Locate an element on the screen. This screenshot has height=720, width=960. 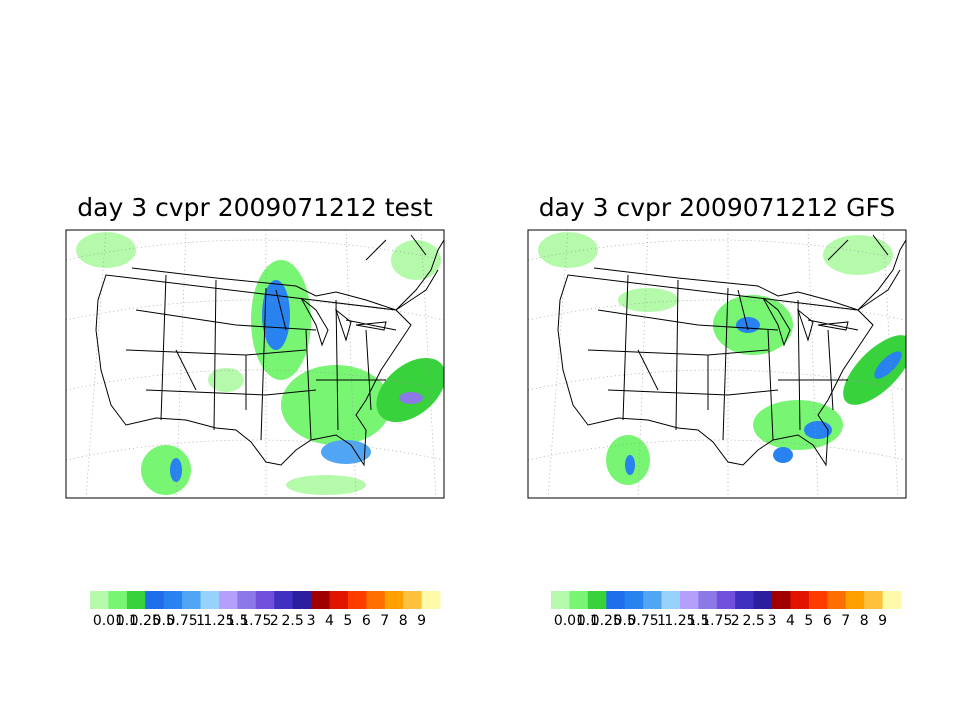
panel-title: day 3 cvpr 2009071212 GFS is located at coordinates (717, 207).